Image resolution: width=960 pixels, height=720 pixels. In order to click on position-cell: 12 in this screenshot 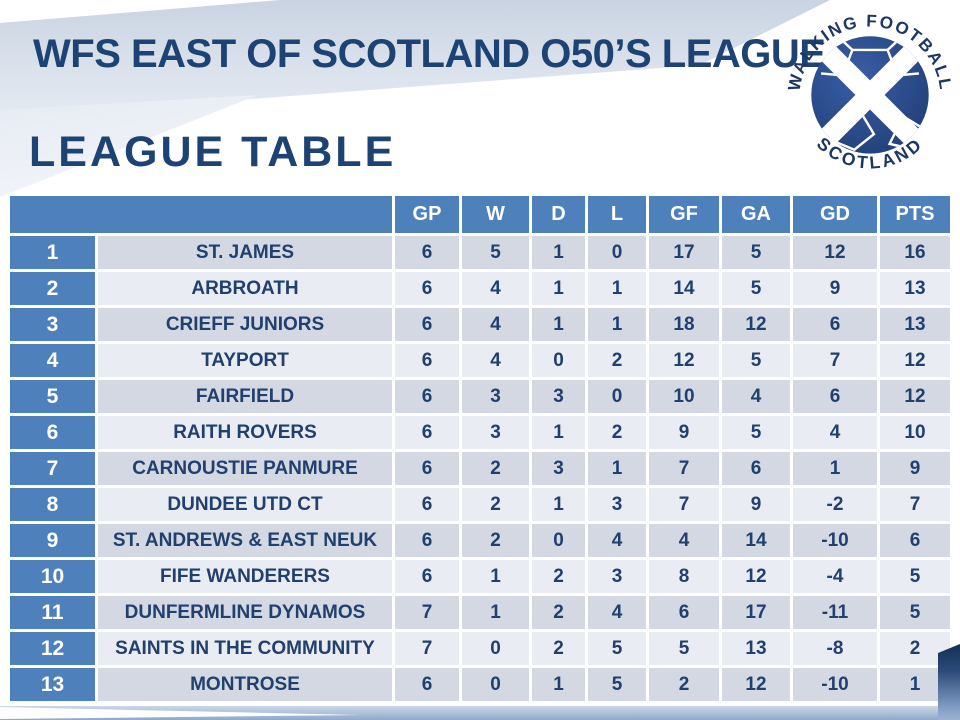, I will do `click(52, 648)`.